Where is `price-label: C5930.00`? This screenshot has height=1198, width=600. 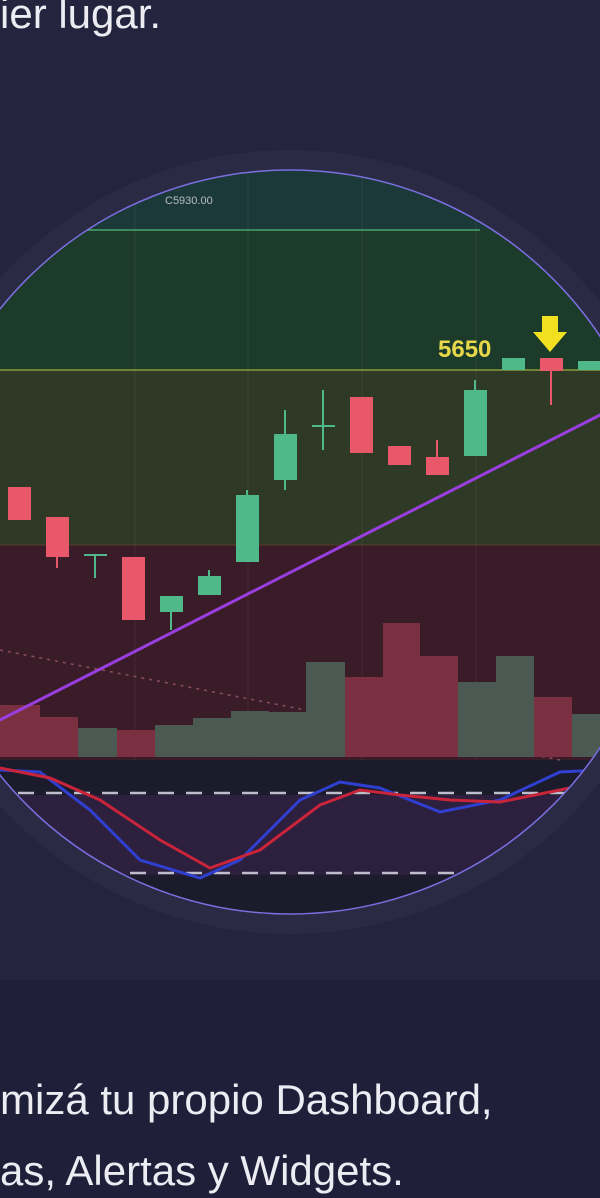 price-label: C5930.00 is located at coordinates (189, 201).